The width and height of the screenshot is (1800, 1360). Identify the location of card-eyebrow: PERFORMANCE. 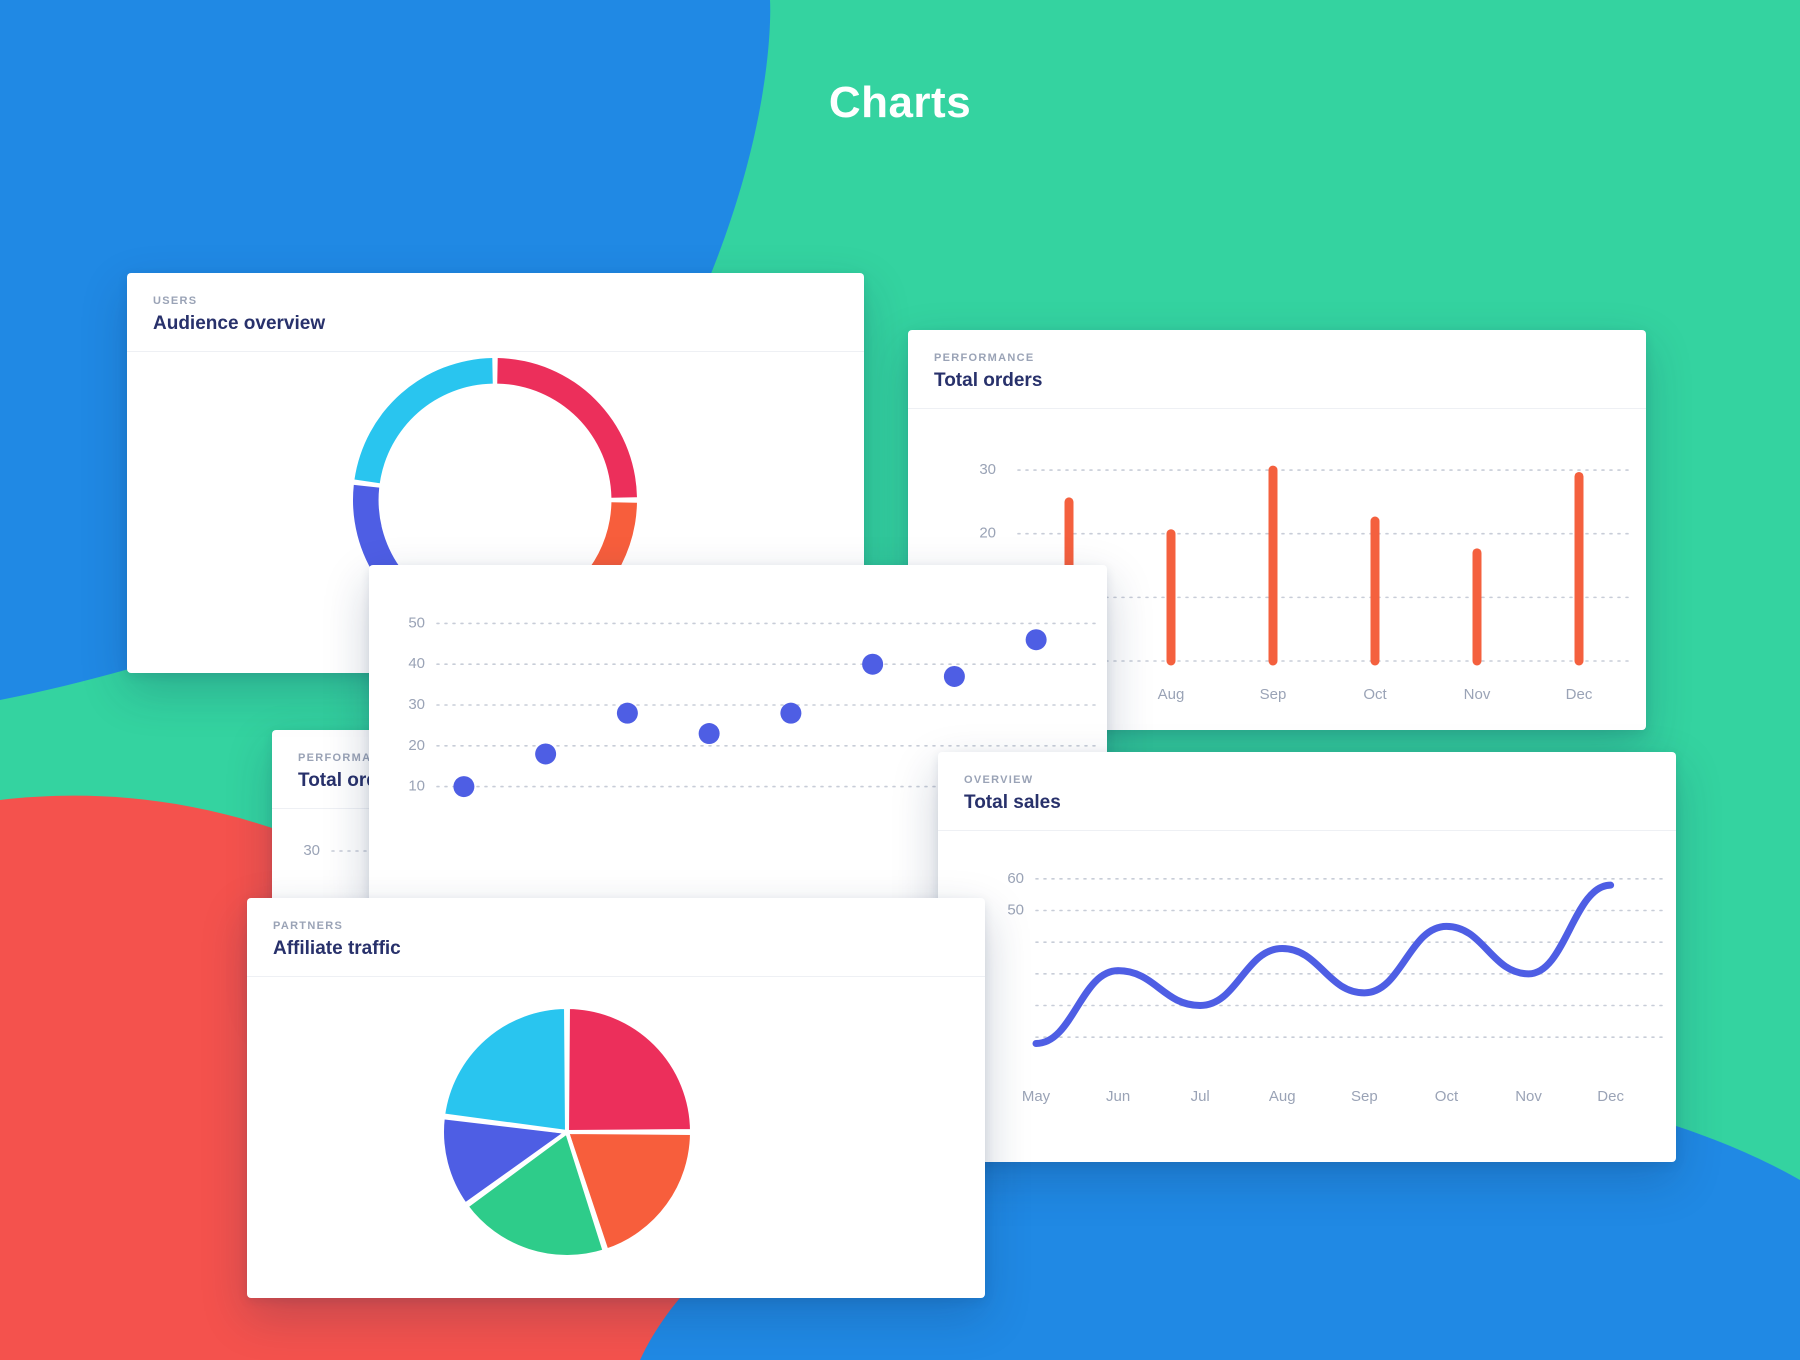
(984, 358).